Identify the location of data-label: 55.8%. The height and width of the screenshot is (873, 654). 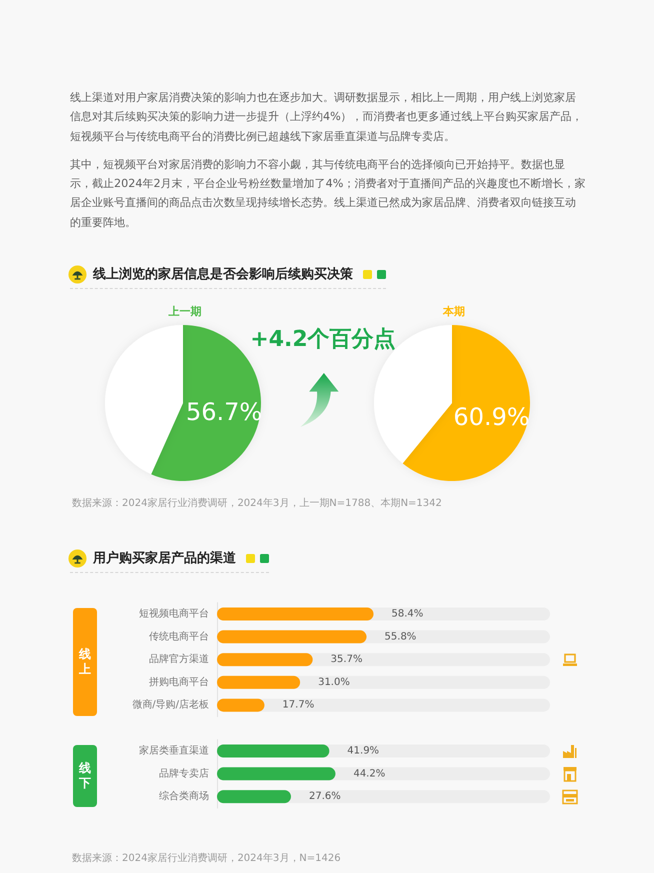
(400, 636).